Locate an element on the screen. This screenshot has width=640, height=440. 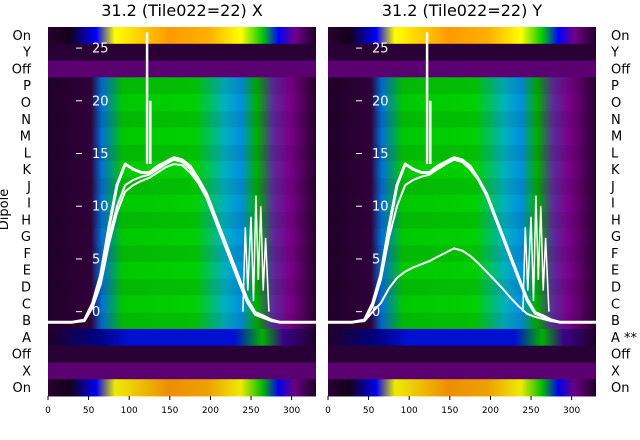
chart-title: 31.2 (Tile022=22) Y is located at coordinates (462, 10).